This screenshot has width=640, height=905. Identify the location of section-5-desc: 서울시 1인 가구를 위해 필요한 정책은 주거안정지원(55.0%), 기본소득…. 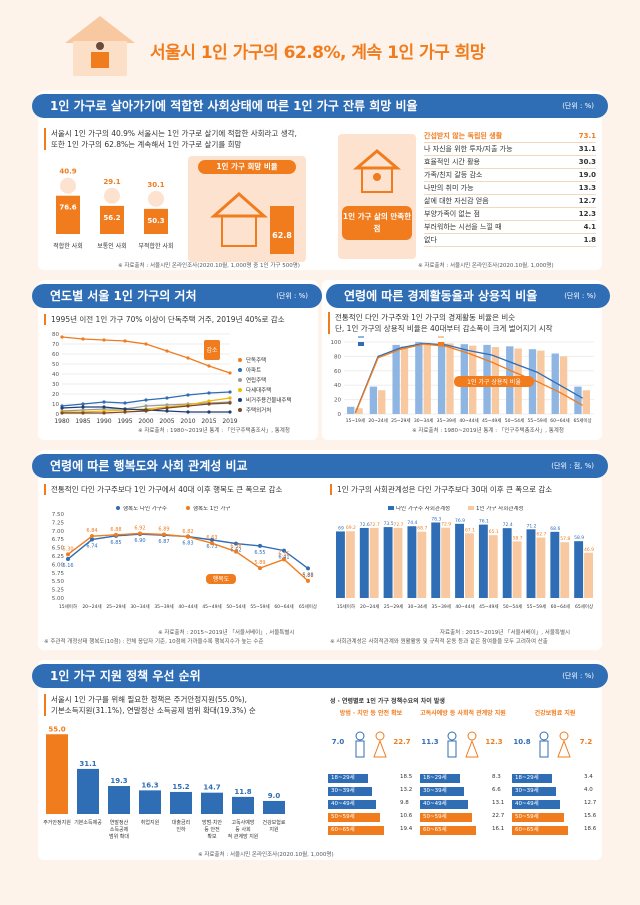
(184, 705).